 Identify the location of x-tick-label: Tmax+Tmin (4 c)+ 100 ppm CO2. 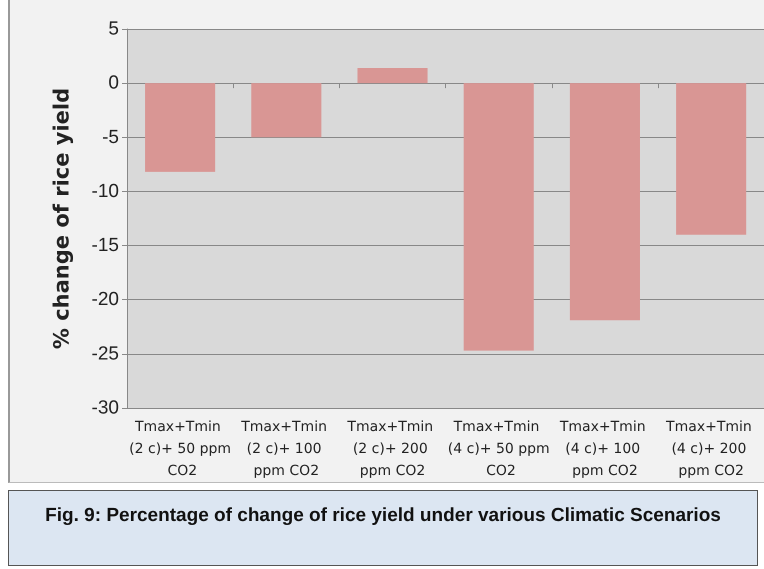
(604, 449).